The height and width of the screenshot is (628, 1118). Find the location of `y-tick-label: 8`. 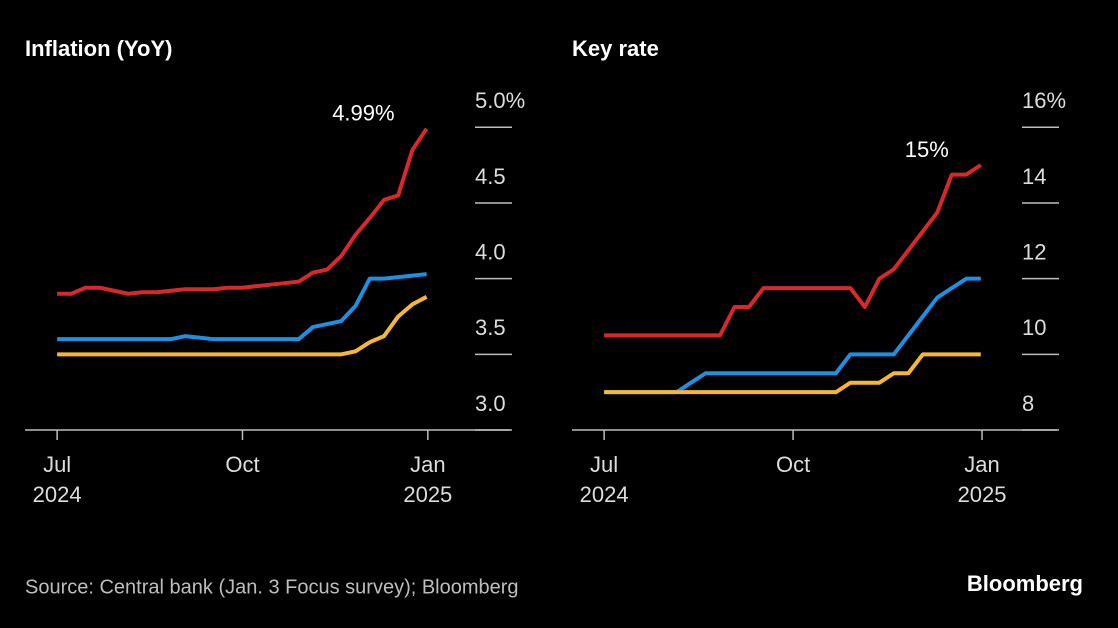

y-tick-label: 8 is located at coordinates (1028, 403).